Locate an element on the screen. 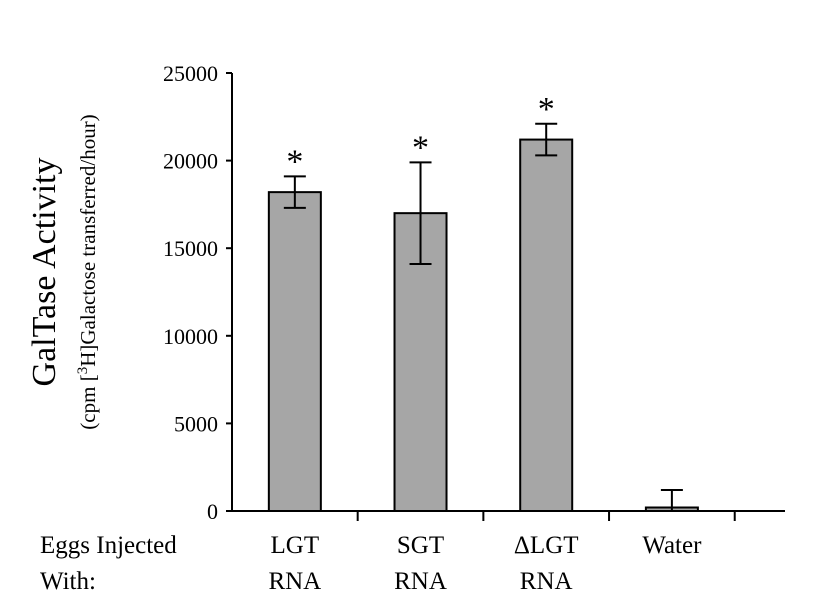  y-axis-subtitle: (cpm [3H]Galactose transferred/hour) is located at coordinates (87, 271).